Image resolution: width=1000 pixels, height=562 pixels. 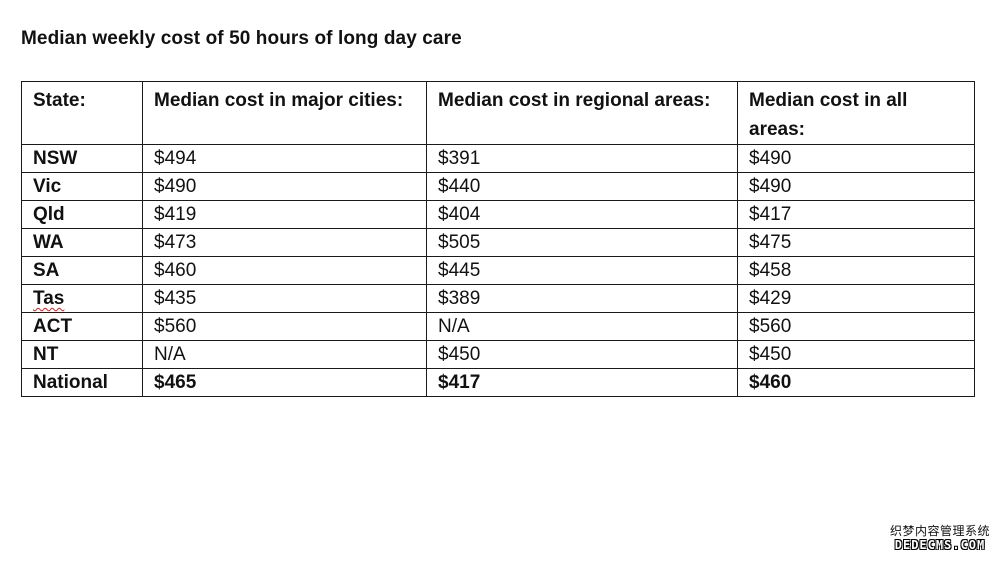 I want to click on state-cell: ACT, so click(x=82, y=326).